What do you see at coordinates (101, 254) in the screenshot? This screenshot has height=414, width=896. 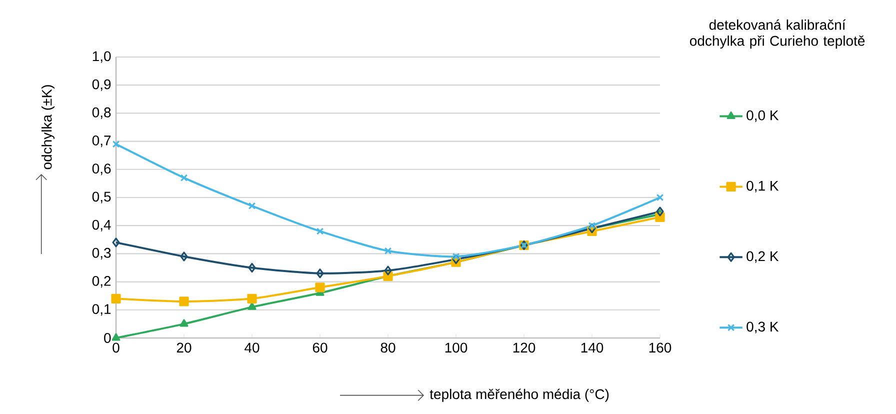 I see `y-tick-label: 0,3` at bounding box center [101, 254].